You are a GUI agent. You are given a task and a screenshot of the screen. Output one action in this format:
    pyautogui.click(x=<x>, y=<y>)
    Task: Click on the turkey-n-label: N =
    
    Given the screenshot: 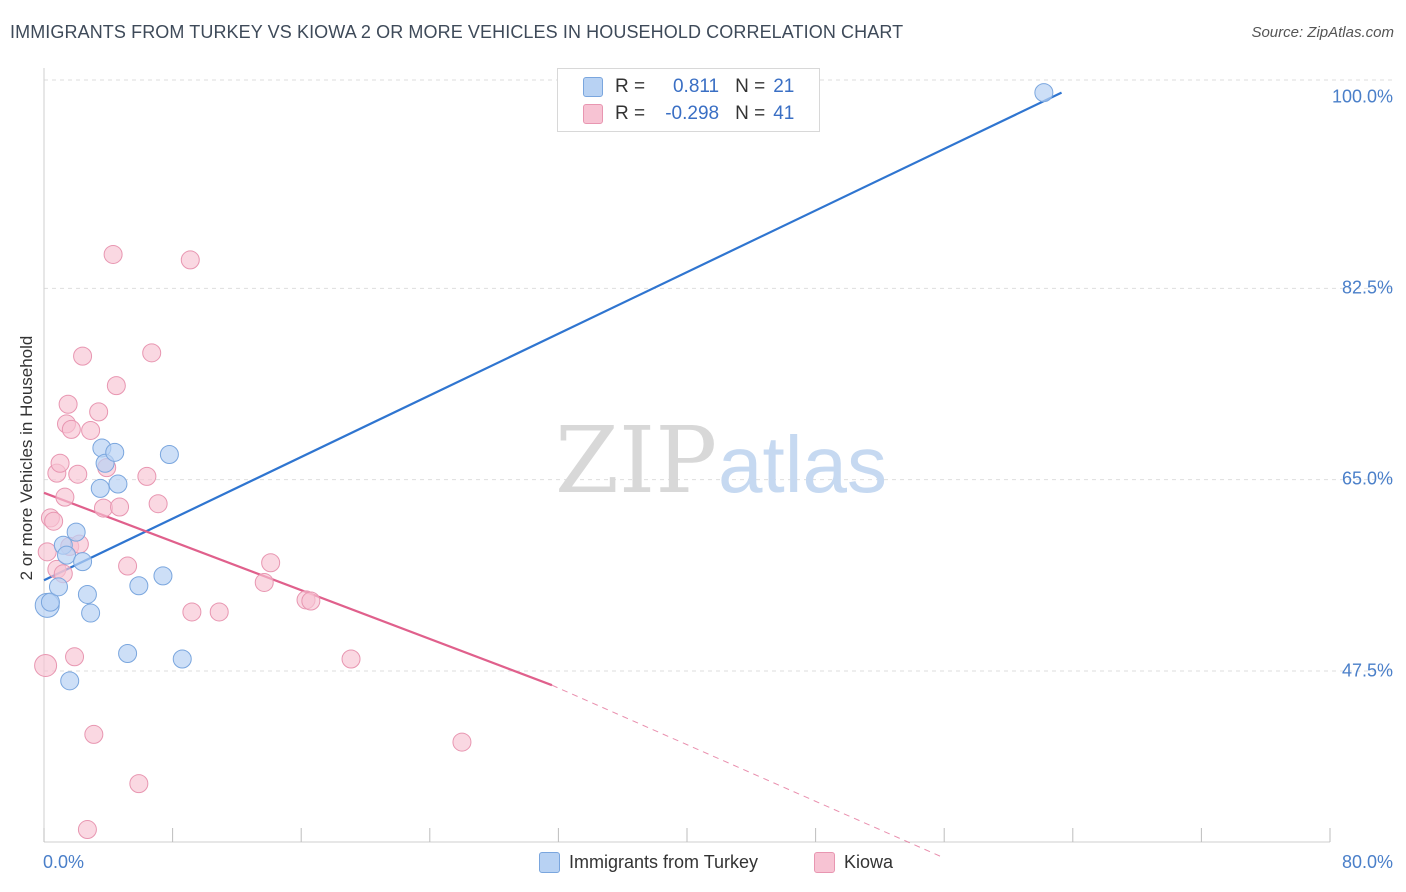 What is the action you would take?
    pyautogui.click(x=750, y=86)
    